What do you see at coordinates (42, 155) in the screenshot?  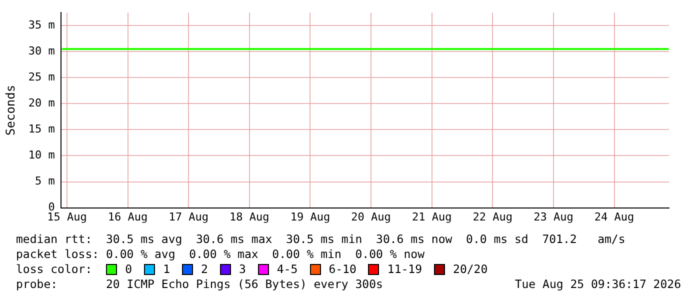 I see `y-tick-label: 10 m` at bounding box center [42, 155].